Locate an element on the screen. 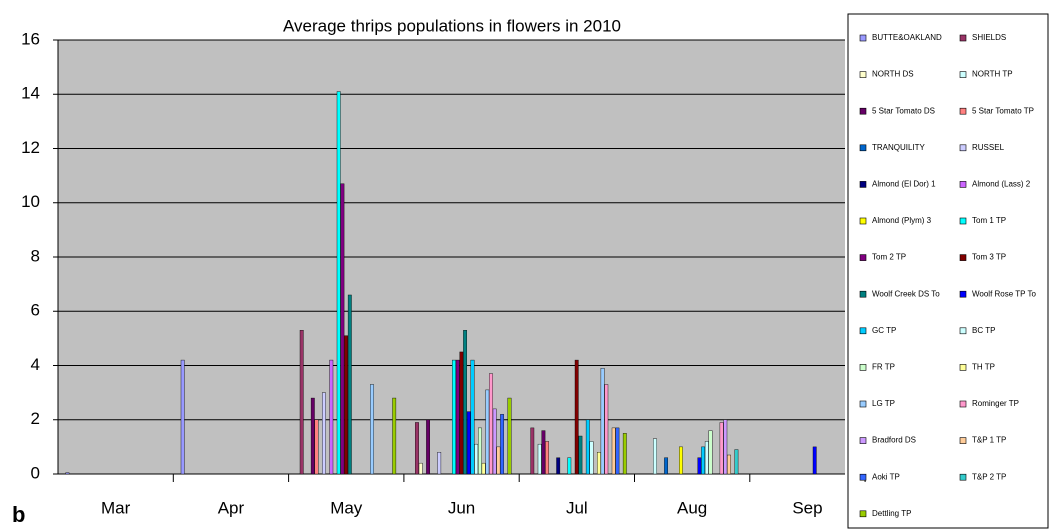 The width and height of the screenshot is (1052, 531). legend-label: Almond (Plym) 3 is located at coordinates (902, 220).